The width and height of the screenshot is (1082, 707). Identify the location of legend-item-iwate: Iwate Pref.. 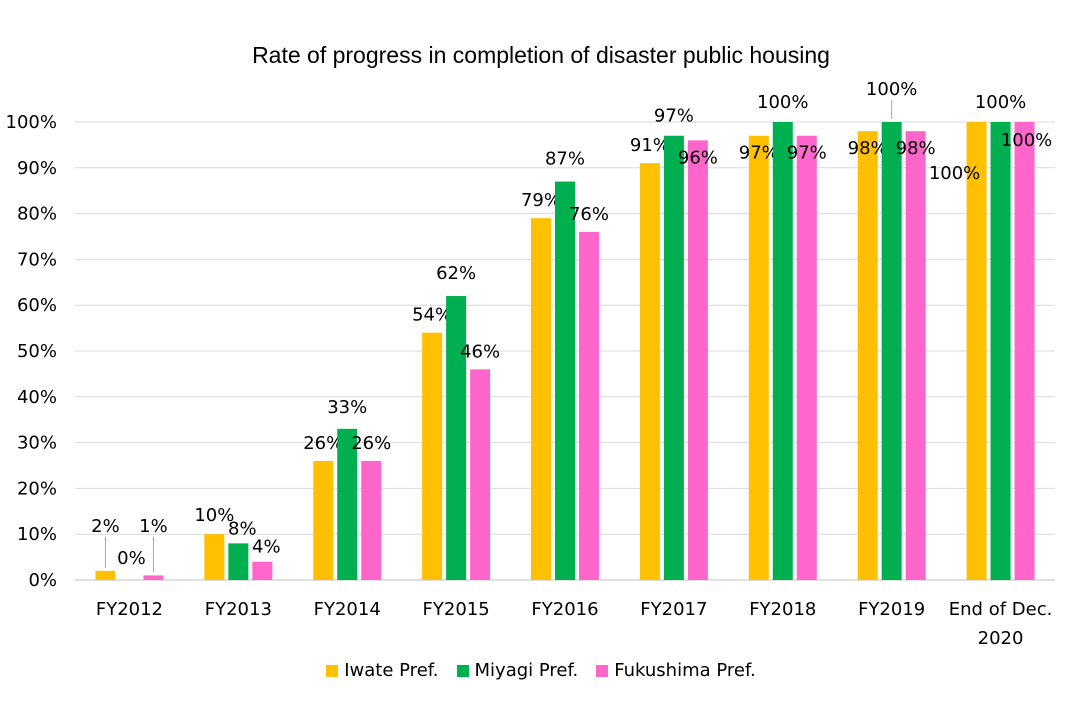
(382, 670).